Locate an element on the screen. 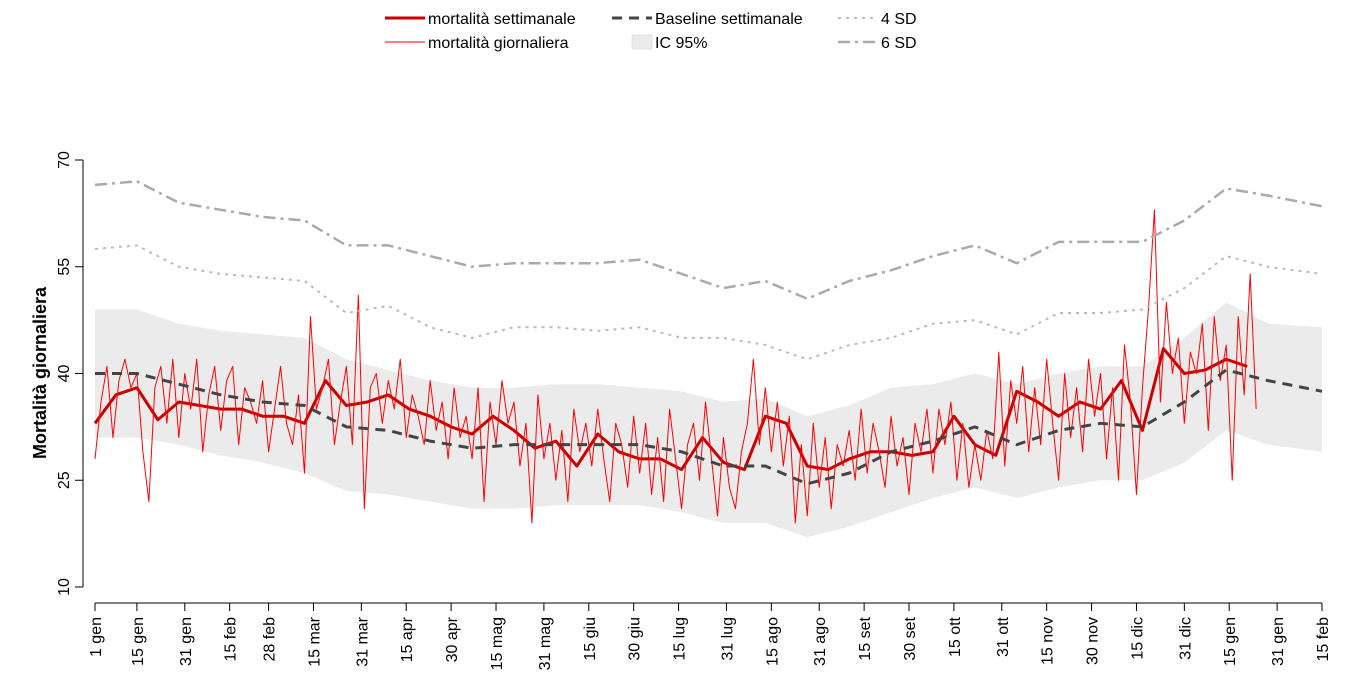  y-tick-label: 55 is located at coordinates (64, 267).